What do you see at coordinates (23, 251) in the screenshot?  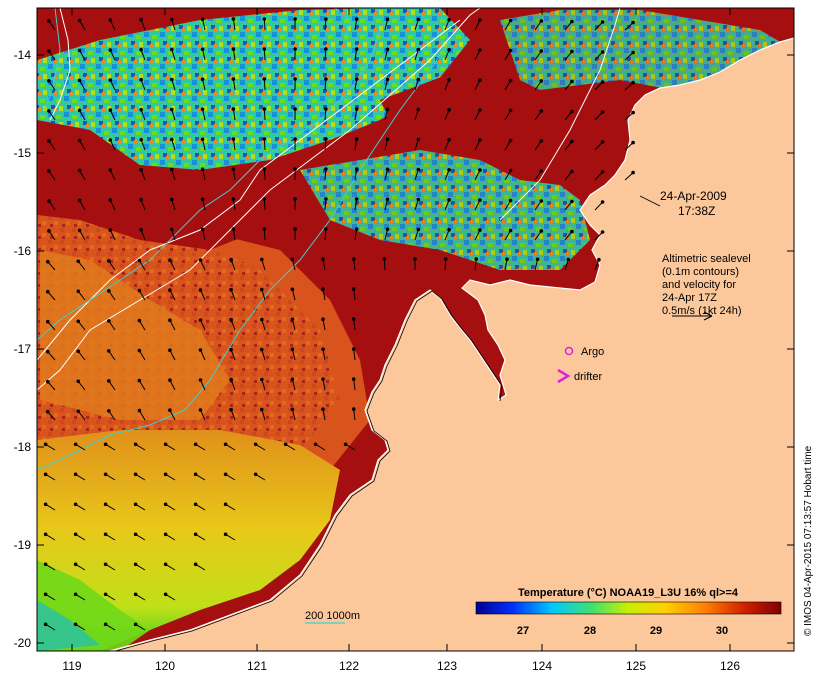 I see `y-tick-label: -16` at bounding box center [23, 251].